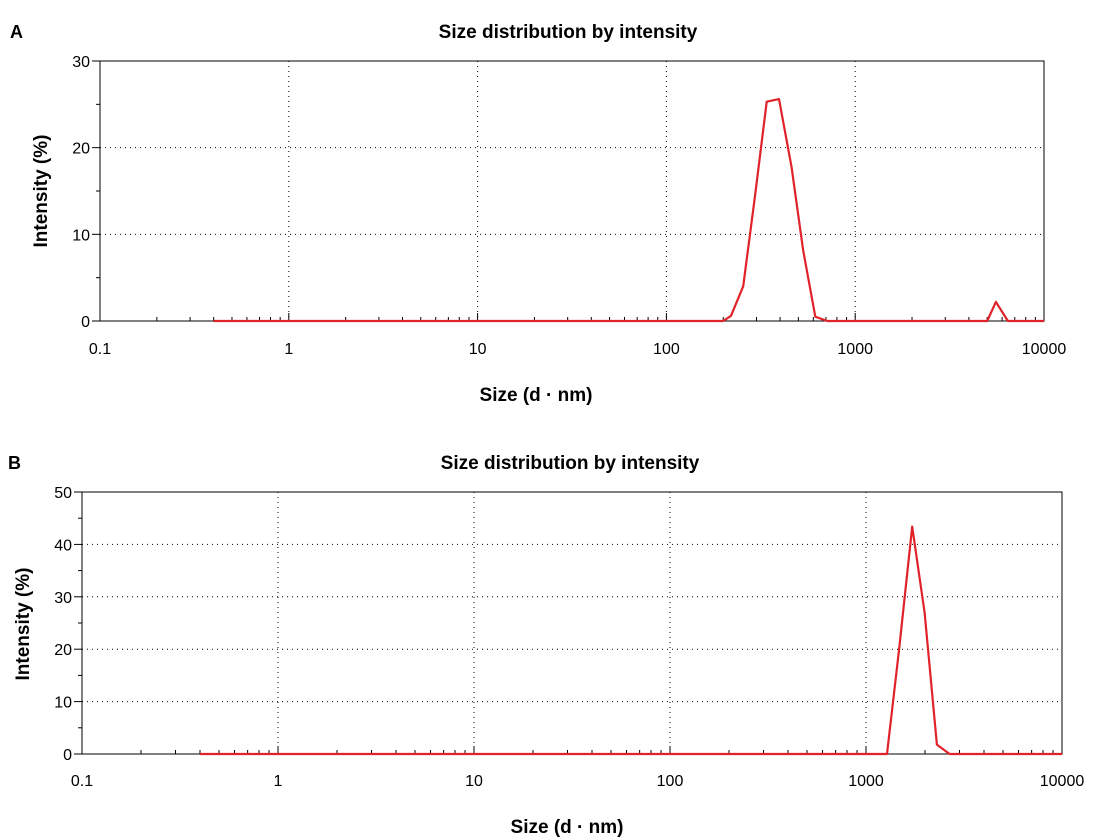  What do you see at coordinates (63, 493) in the screenshot?
I see `y-tick-label: 50` at bounding box center [63, 493].